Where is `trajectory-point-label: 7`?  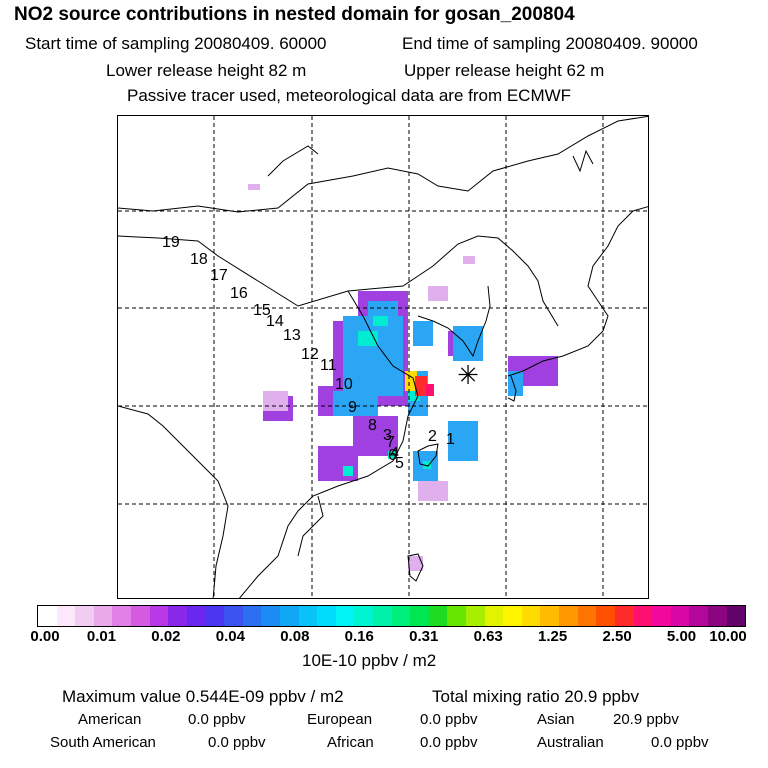 trajectory-point-label: 7 is located at coordinates (390, 442).